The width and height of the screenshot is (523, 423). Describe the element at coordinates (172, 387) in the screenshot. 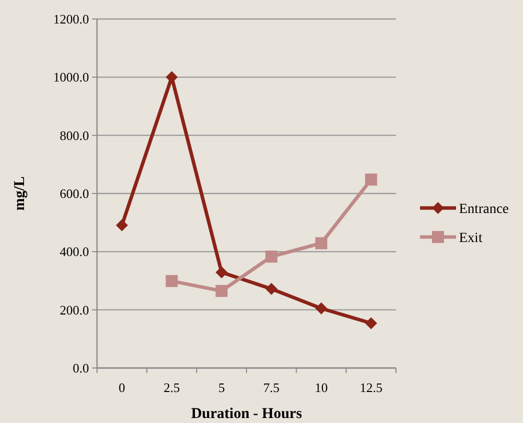

I see `x-tick-label: 2.5` at that location.